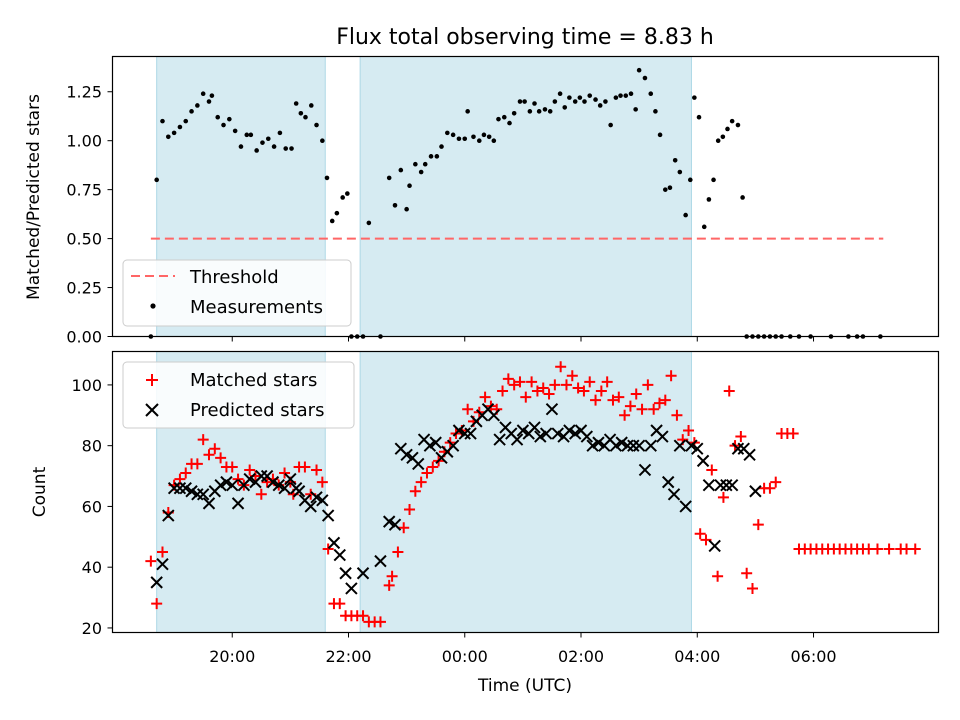  Describe the element at coordinates (84, 337) in the screenshot. I see `y-tick-label: 0.00` at that location.